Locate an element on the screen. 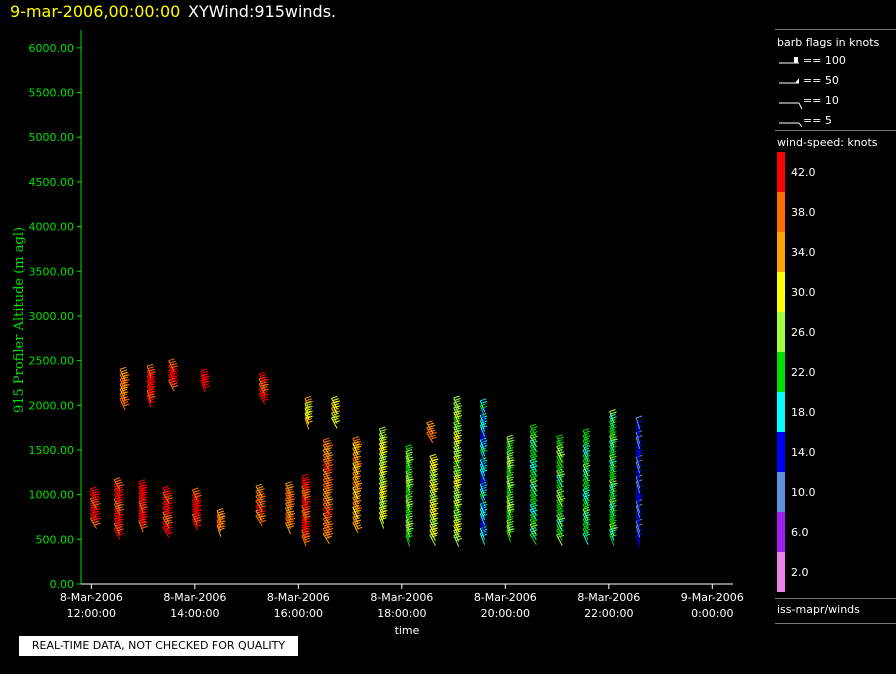 The width and height of the screenshot is (896, 674). x-tick-label: 20:00:00 is located at coordinates (505, 613).